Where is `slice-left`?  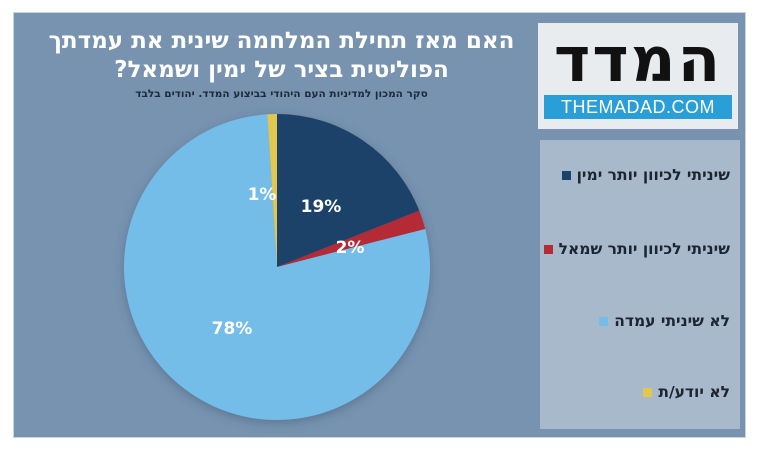
slice-left is located at coordinates (351, 238).